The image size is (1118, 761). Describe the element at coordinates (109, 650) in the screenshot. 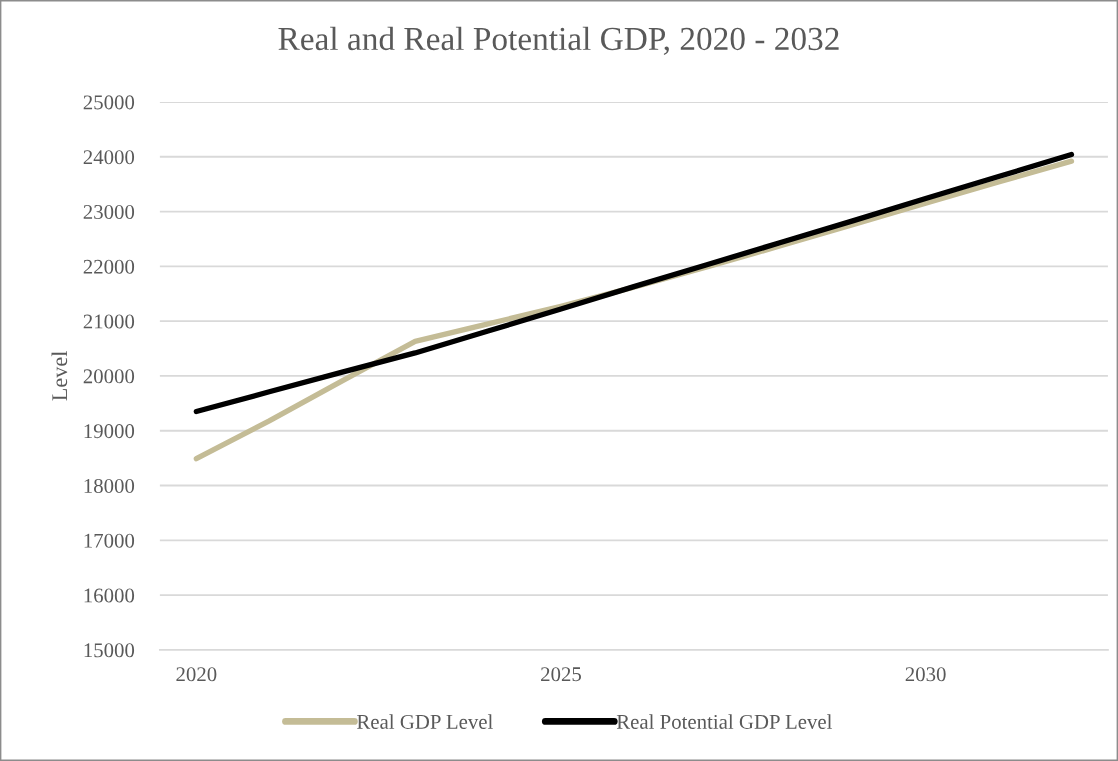

I see `y-tick-label: 15000` at that location.